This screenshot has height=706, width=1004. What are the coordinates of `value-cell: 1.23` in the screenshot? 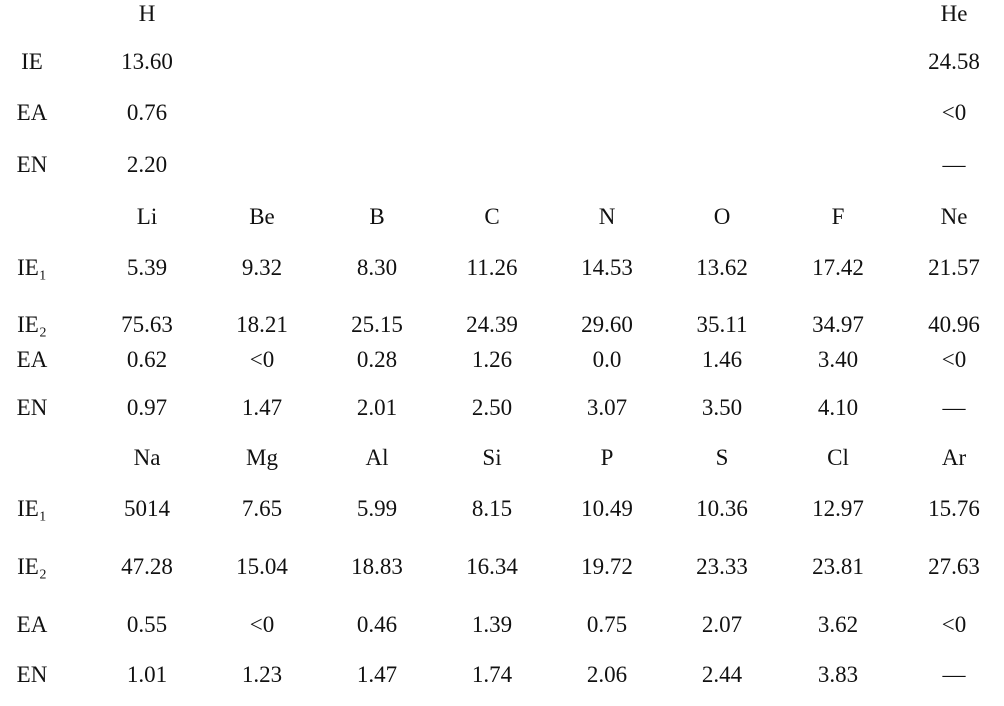 It's located at (262, 674).